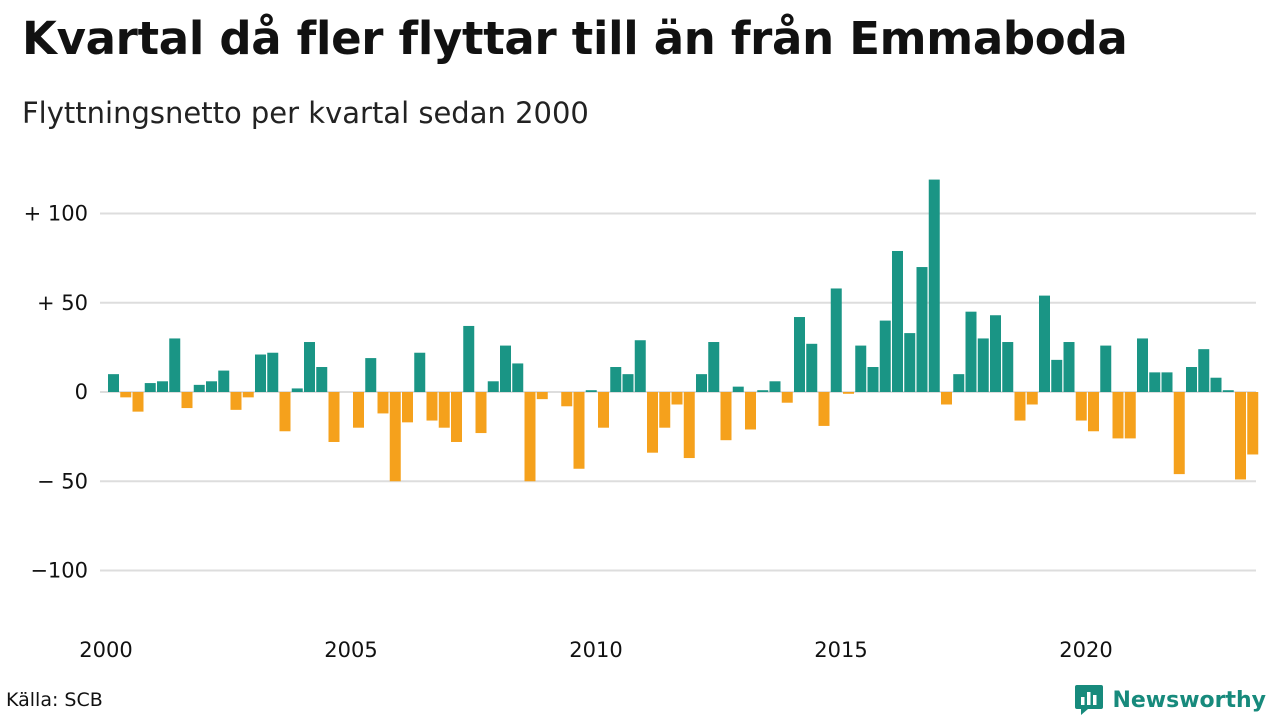 The height and width of the screenshot is (720, 1280). I want to click on y-tick-label: 0, so click(81, 392).